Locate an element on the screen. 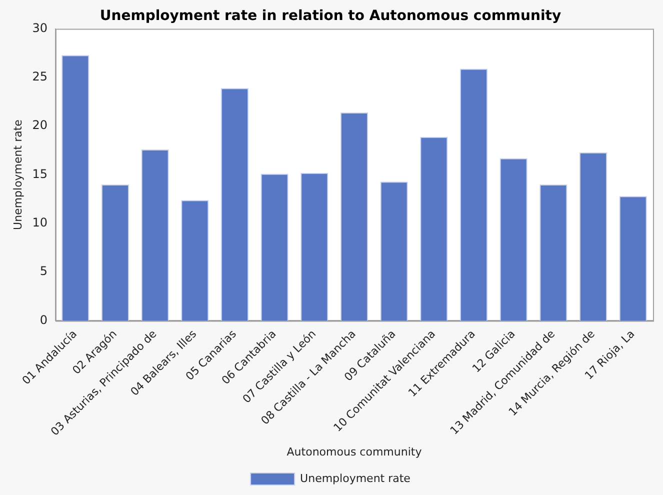 This screenshot has width=663, height=495. x-axis-title: Autonomous community is located at coordinates (354, 451).